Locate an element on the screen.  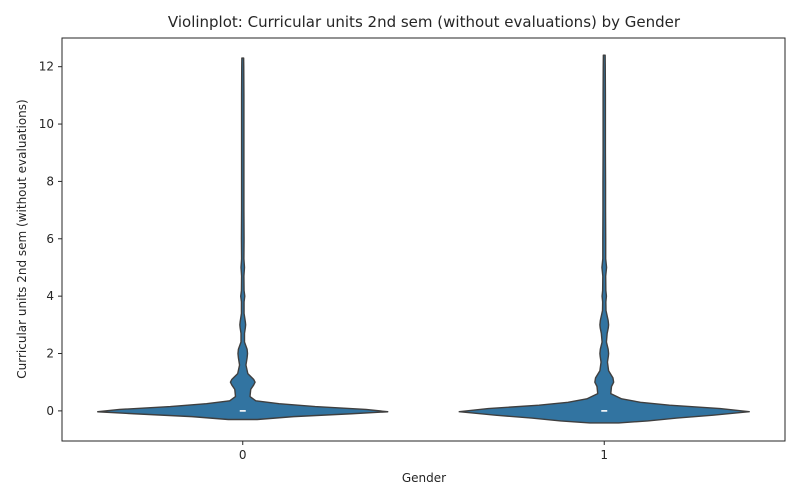
x-axis-label: Gender is located at coordinates (424, 478).